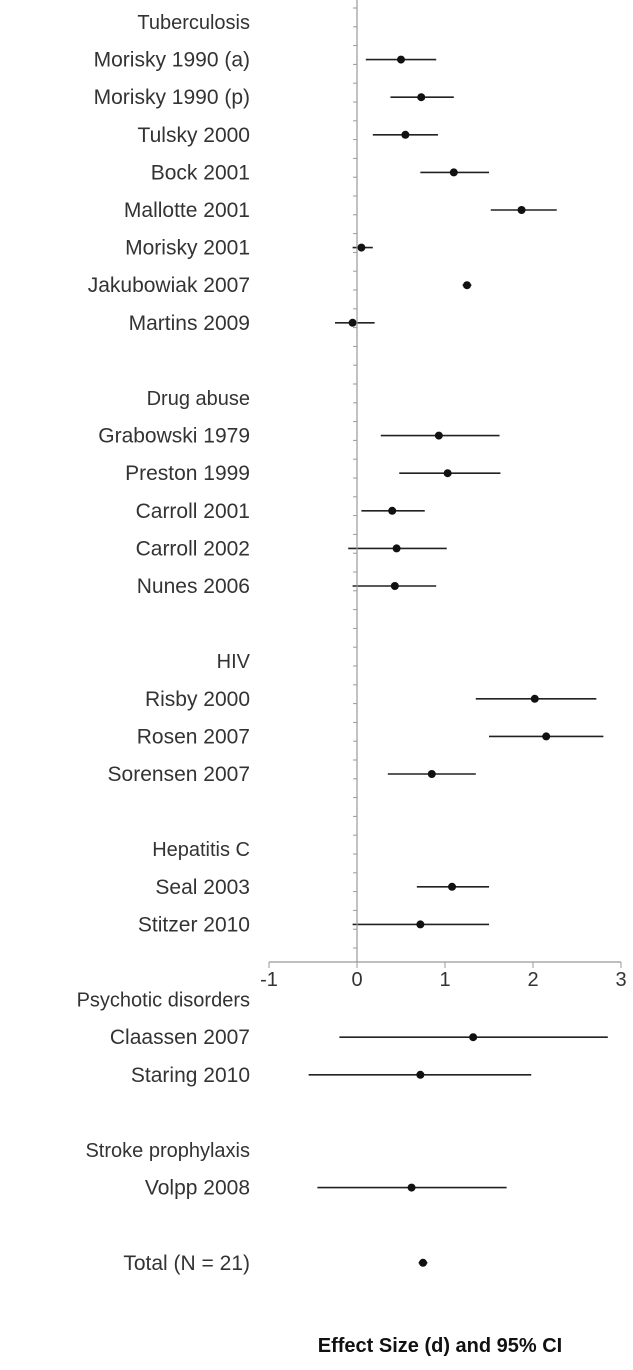 Image resolution: width=633 pixels, height=1370 pixels. What do you see at coordinates (190, 1075) in the screenshot?
I see `study-label: Staring 2010` at bounding box center [190, 1075].